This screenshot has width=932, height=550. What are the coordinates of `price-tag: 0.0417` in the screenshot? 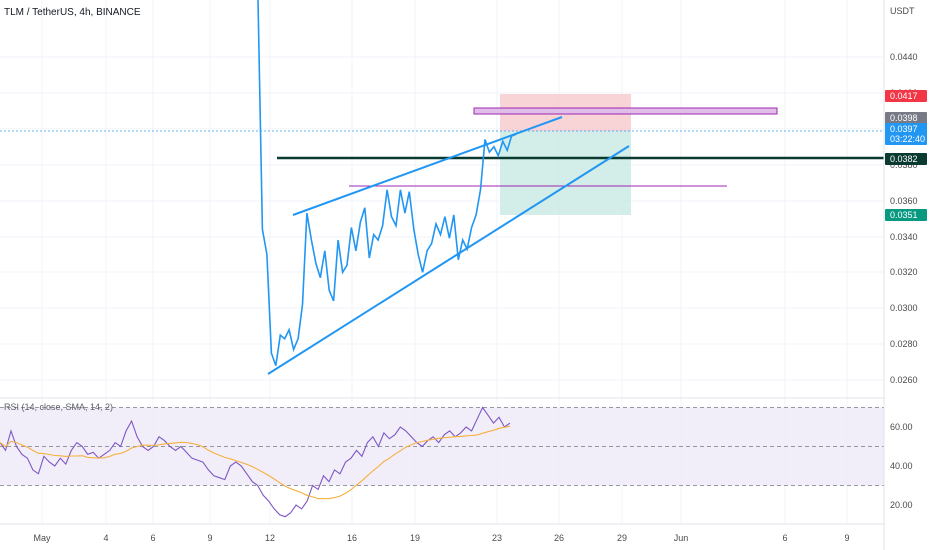 It's located at (906, 96).